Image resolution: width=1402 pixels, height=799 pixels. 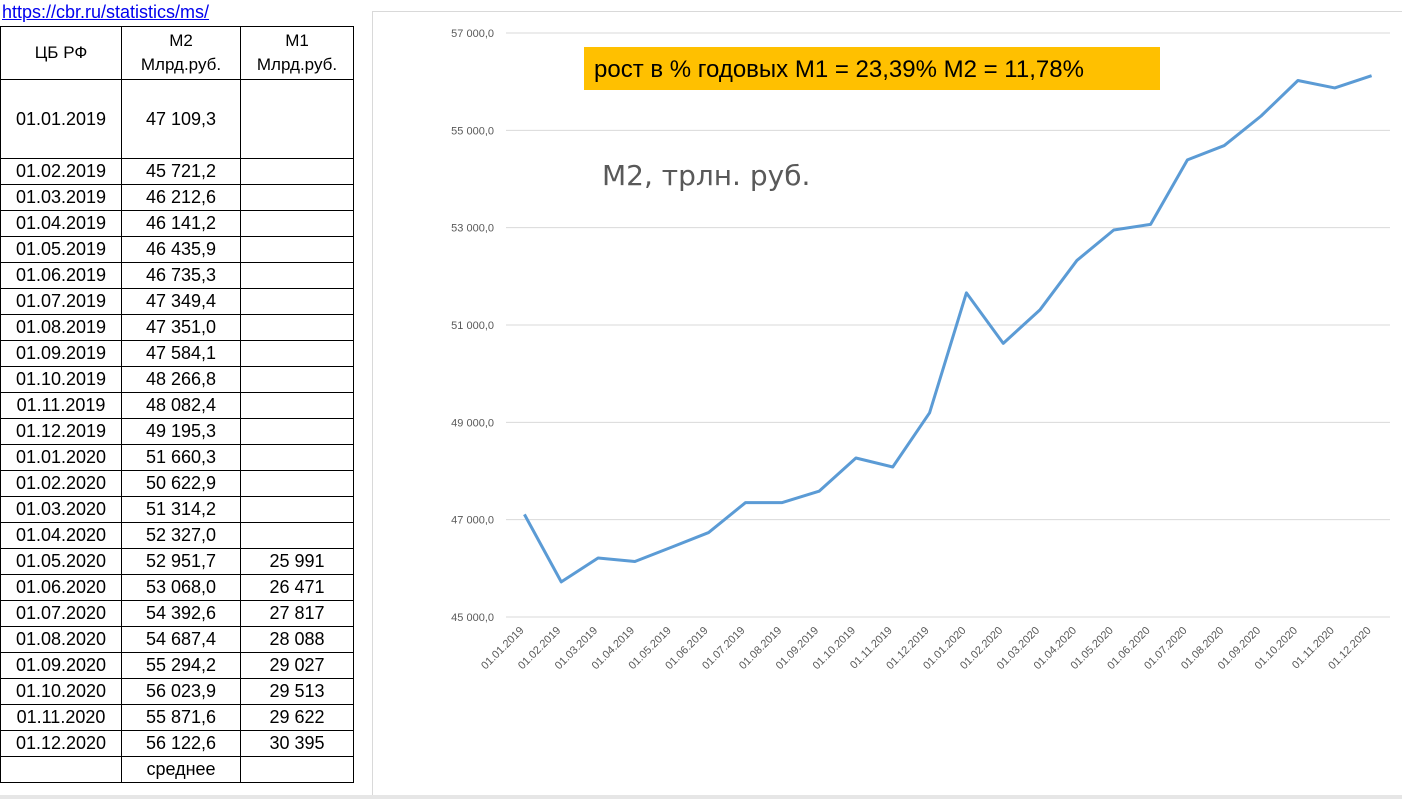 I want to click on cell-date: 01.03.2020, so click(x=61, y=509).